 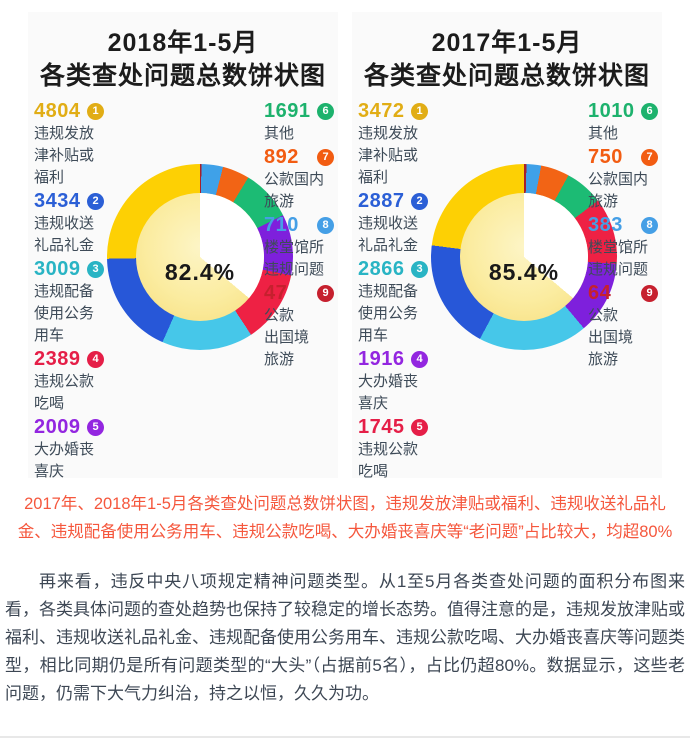 I want to click on chart-title-line2: 各类查处问题总数饼状图, so click(x=182, y=76).